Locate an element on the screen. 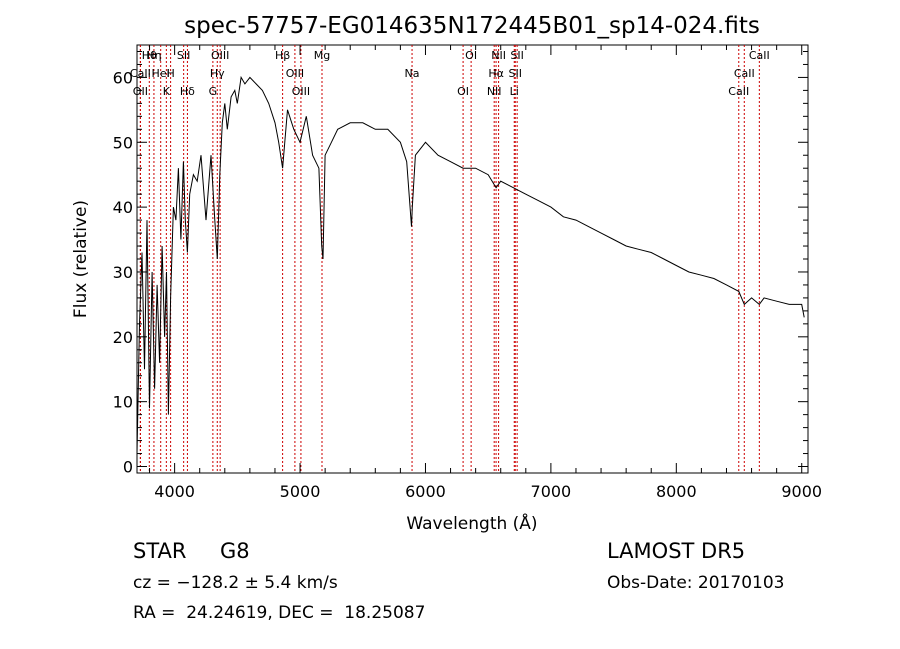 This screenshot has width=900, height=649. marker-label: Mg is located at coordinates (322, 55).